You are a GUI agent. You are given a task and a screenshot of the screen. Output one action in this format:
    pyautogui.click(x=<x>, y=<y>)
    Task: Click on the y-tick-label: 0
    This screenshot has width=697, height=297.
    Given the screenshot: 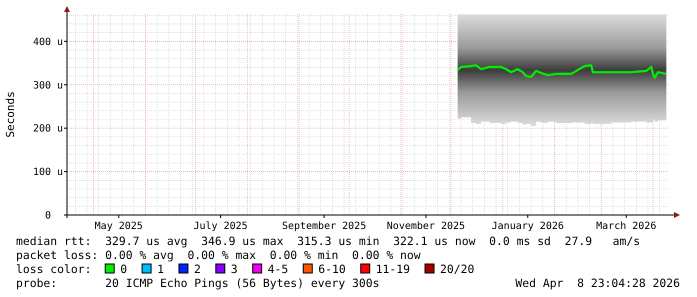 What is the action you would take?
    pyautogui.click(x=48, y=216)
    